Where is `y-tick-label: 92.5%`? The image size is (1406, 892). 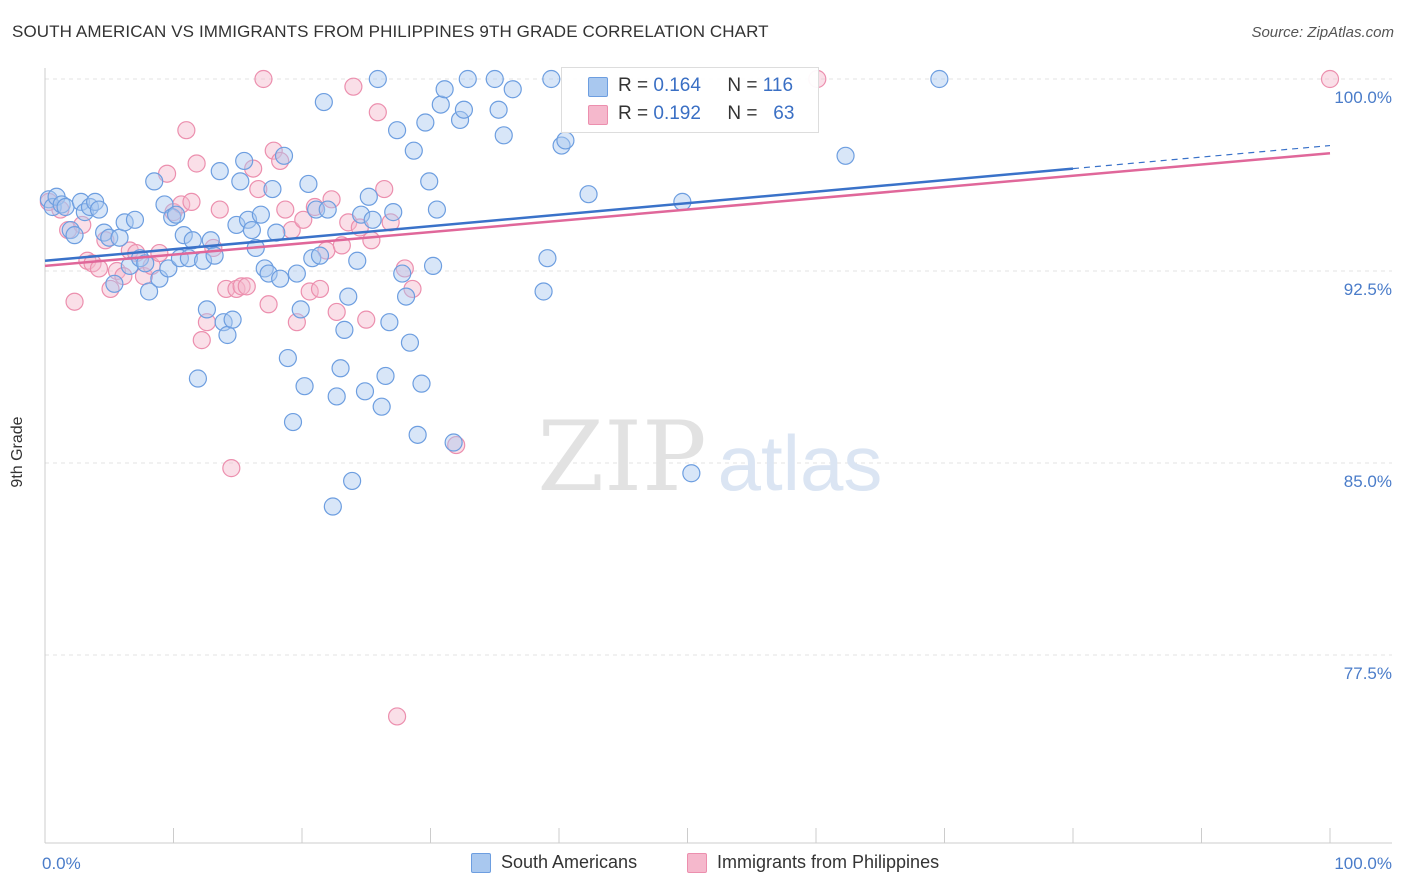 y-tick-label: 92.5% is located at coordinates (1368, 289).